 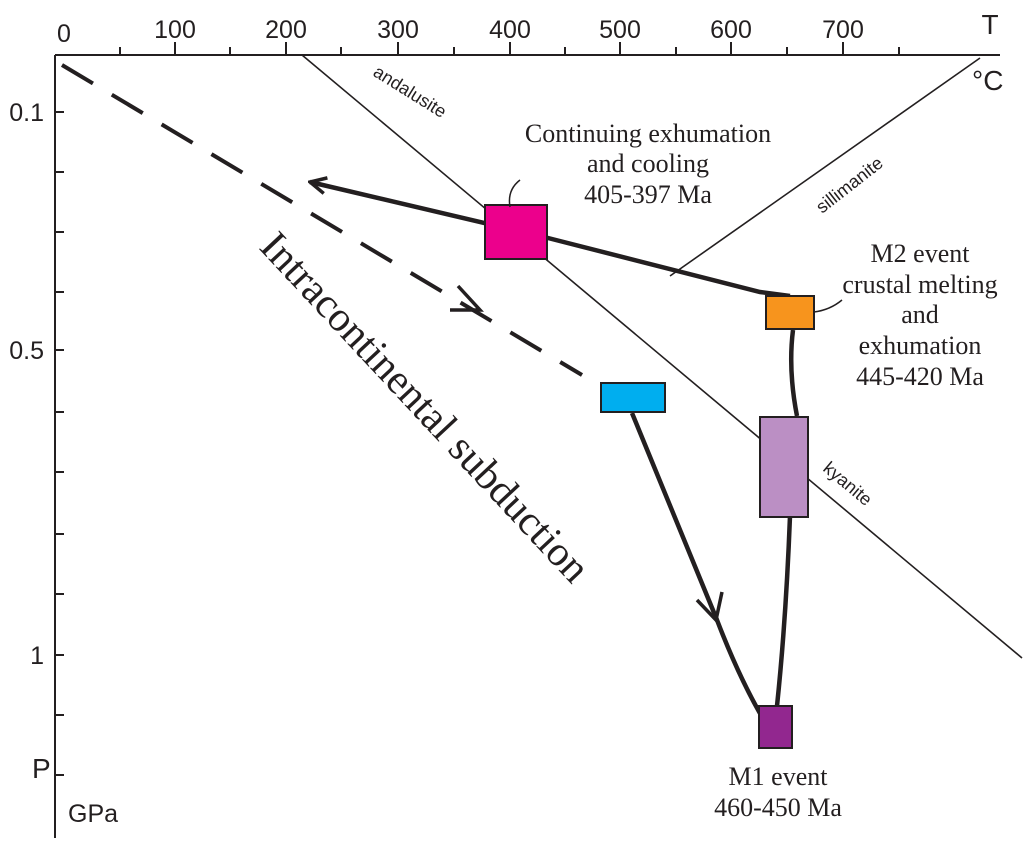 I want to click on continuing-leader-line, so click(x=514, y=193).